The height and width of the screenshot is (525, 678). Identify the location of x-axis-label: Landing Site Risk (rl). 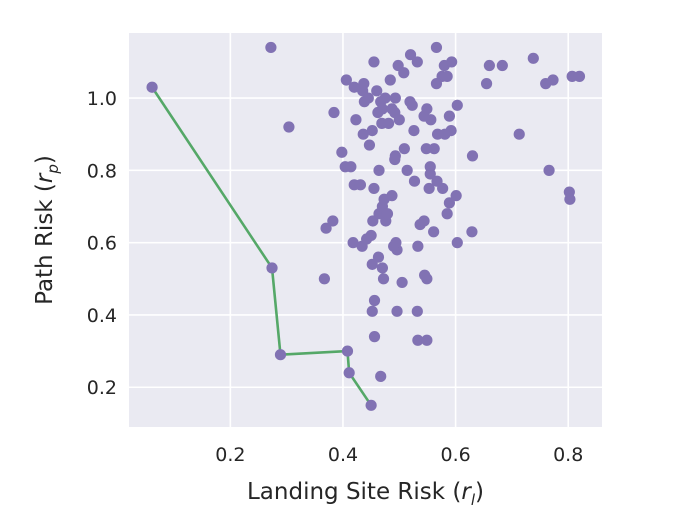
(365, 494).